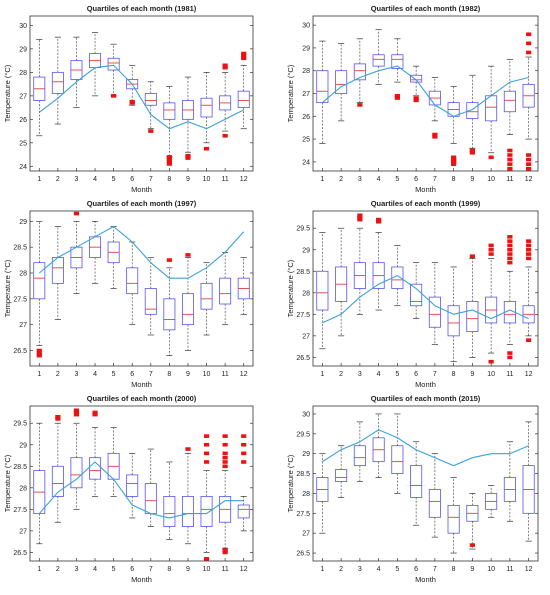 Image resolution: width=550 pixels, height=595 pixels. I want to click on x-tick-label: 2, so click(341, 569).